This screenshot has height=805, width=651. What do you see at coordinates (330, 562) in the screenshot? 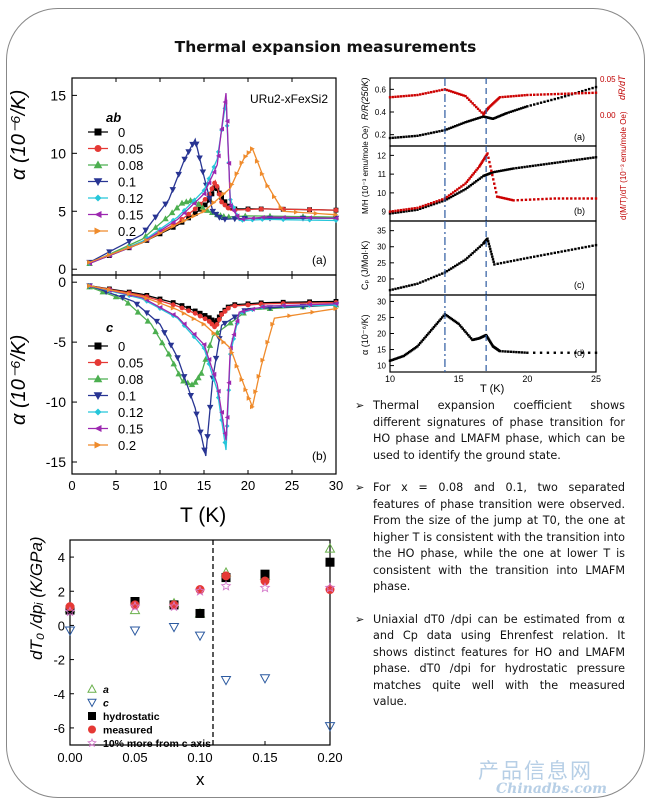
I see `point-hydrostatic` at bounding box center [330, 562].